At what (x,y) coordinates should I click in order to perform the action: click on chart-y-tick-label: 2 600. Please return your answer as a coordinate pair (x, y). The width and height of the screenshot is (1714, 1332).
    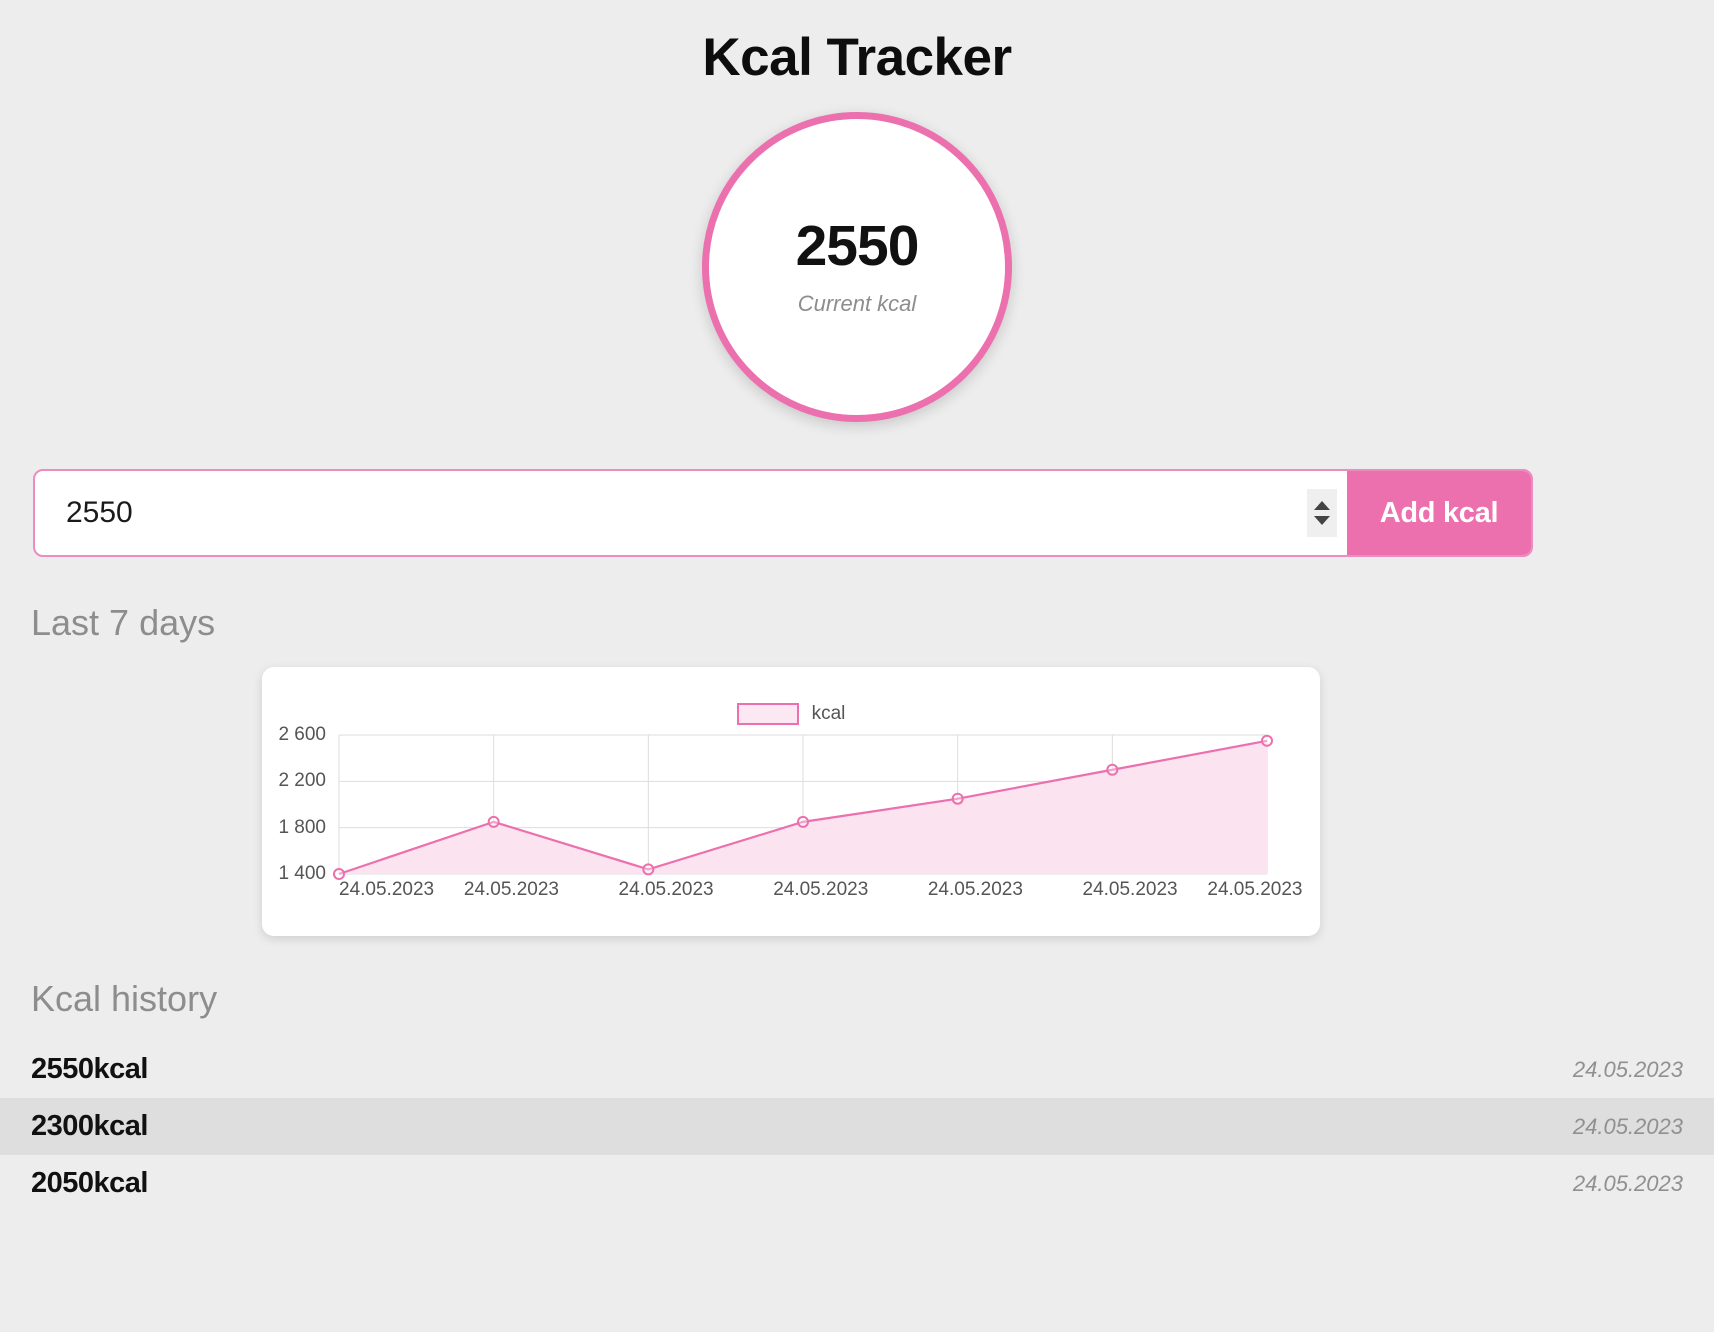
    Looking at the image, I should click on (302, 734).